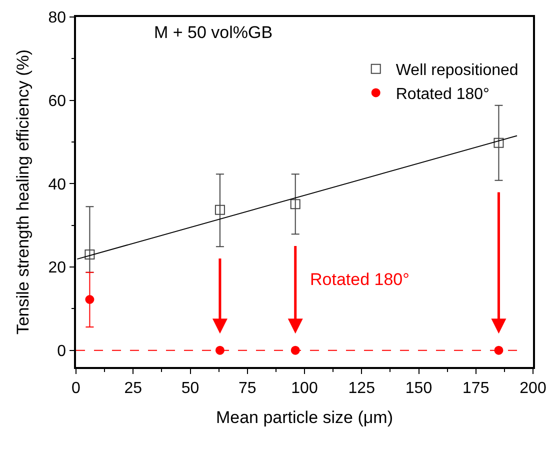  Describe the element at coordinates (57, 18) in the screenshot. I see `y-tick-label: 80` at that location.